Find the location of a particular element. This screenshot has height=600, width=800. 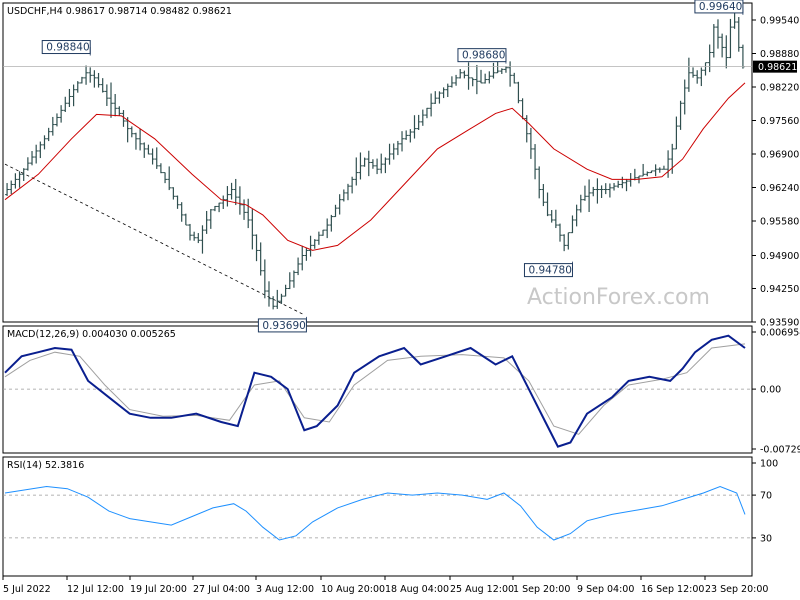

x-tick-label: 1 Sep 20:00 is located at coordinates (541, 589).